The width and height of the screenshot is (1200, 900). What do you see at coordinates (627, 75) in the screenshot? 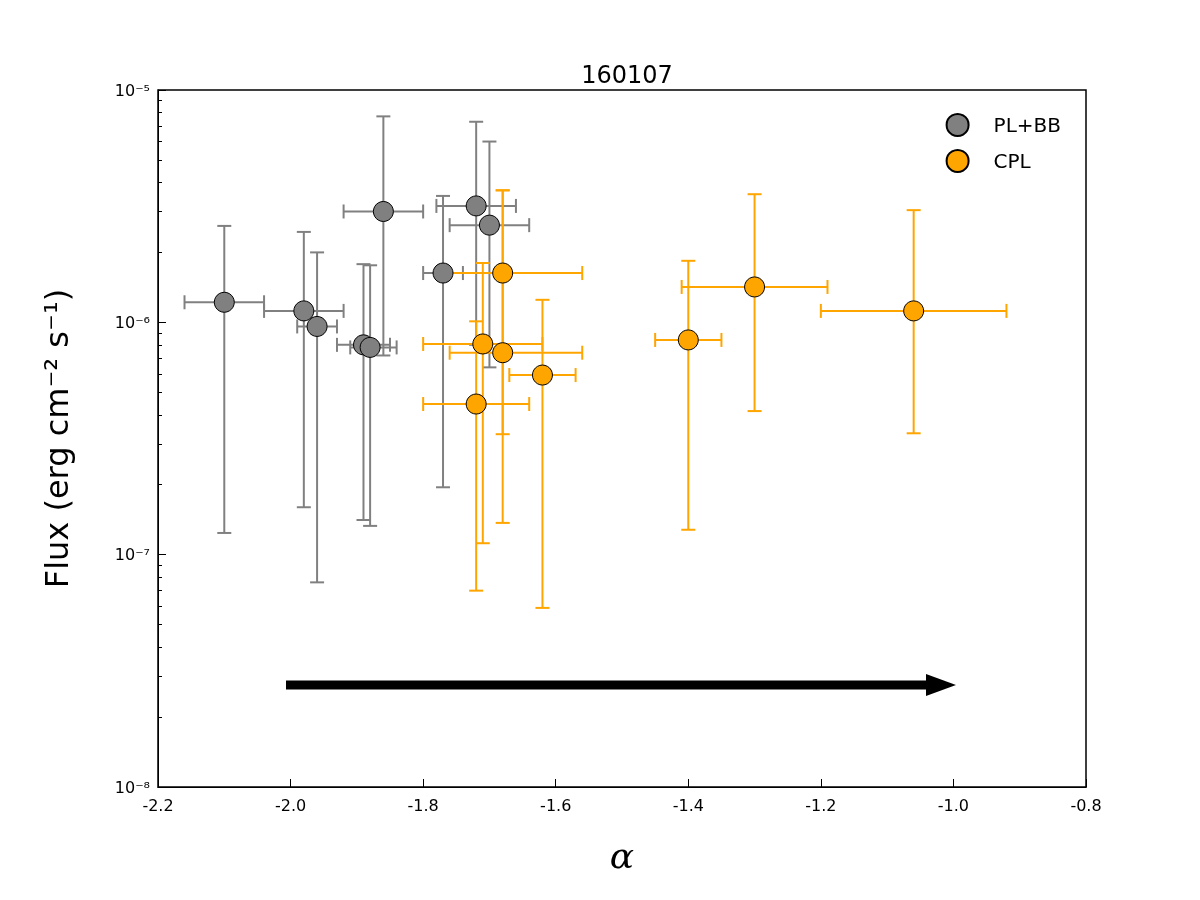
I see `chart-title: 160107` at bounding box center [627, 75].